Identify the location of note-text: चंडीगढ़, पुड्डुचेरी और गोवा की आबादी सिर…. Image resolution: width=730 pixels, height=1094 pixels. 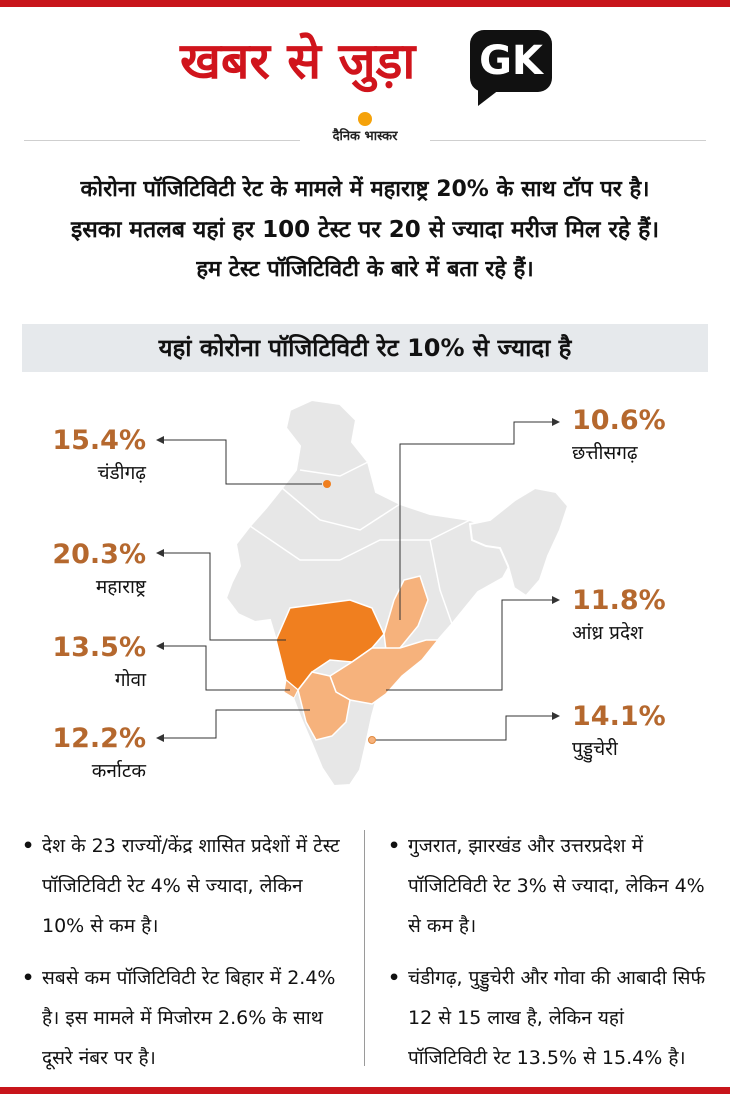
(557, 1018).